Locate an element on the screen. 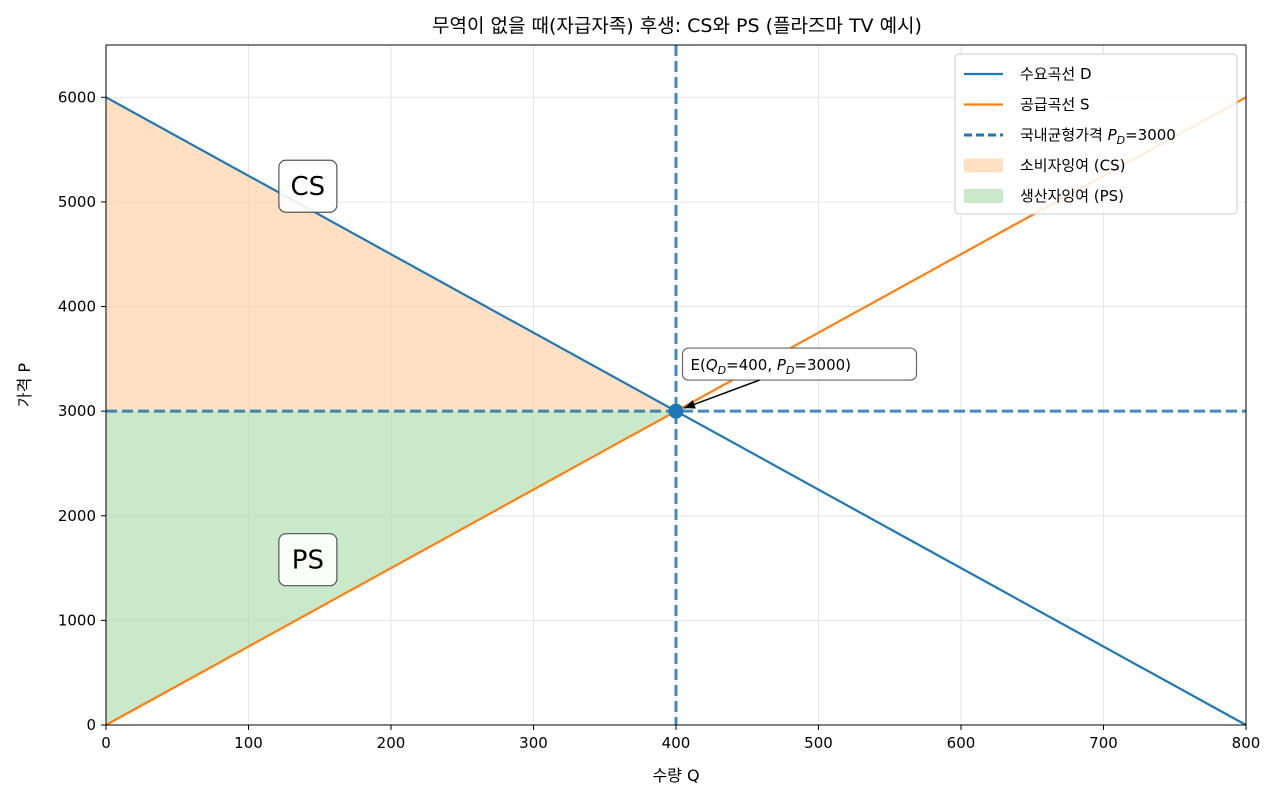  x-tick-label: 400 is located at coordinates (676, 743).